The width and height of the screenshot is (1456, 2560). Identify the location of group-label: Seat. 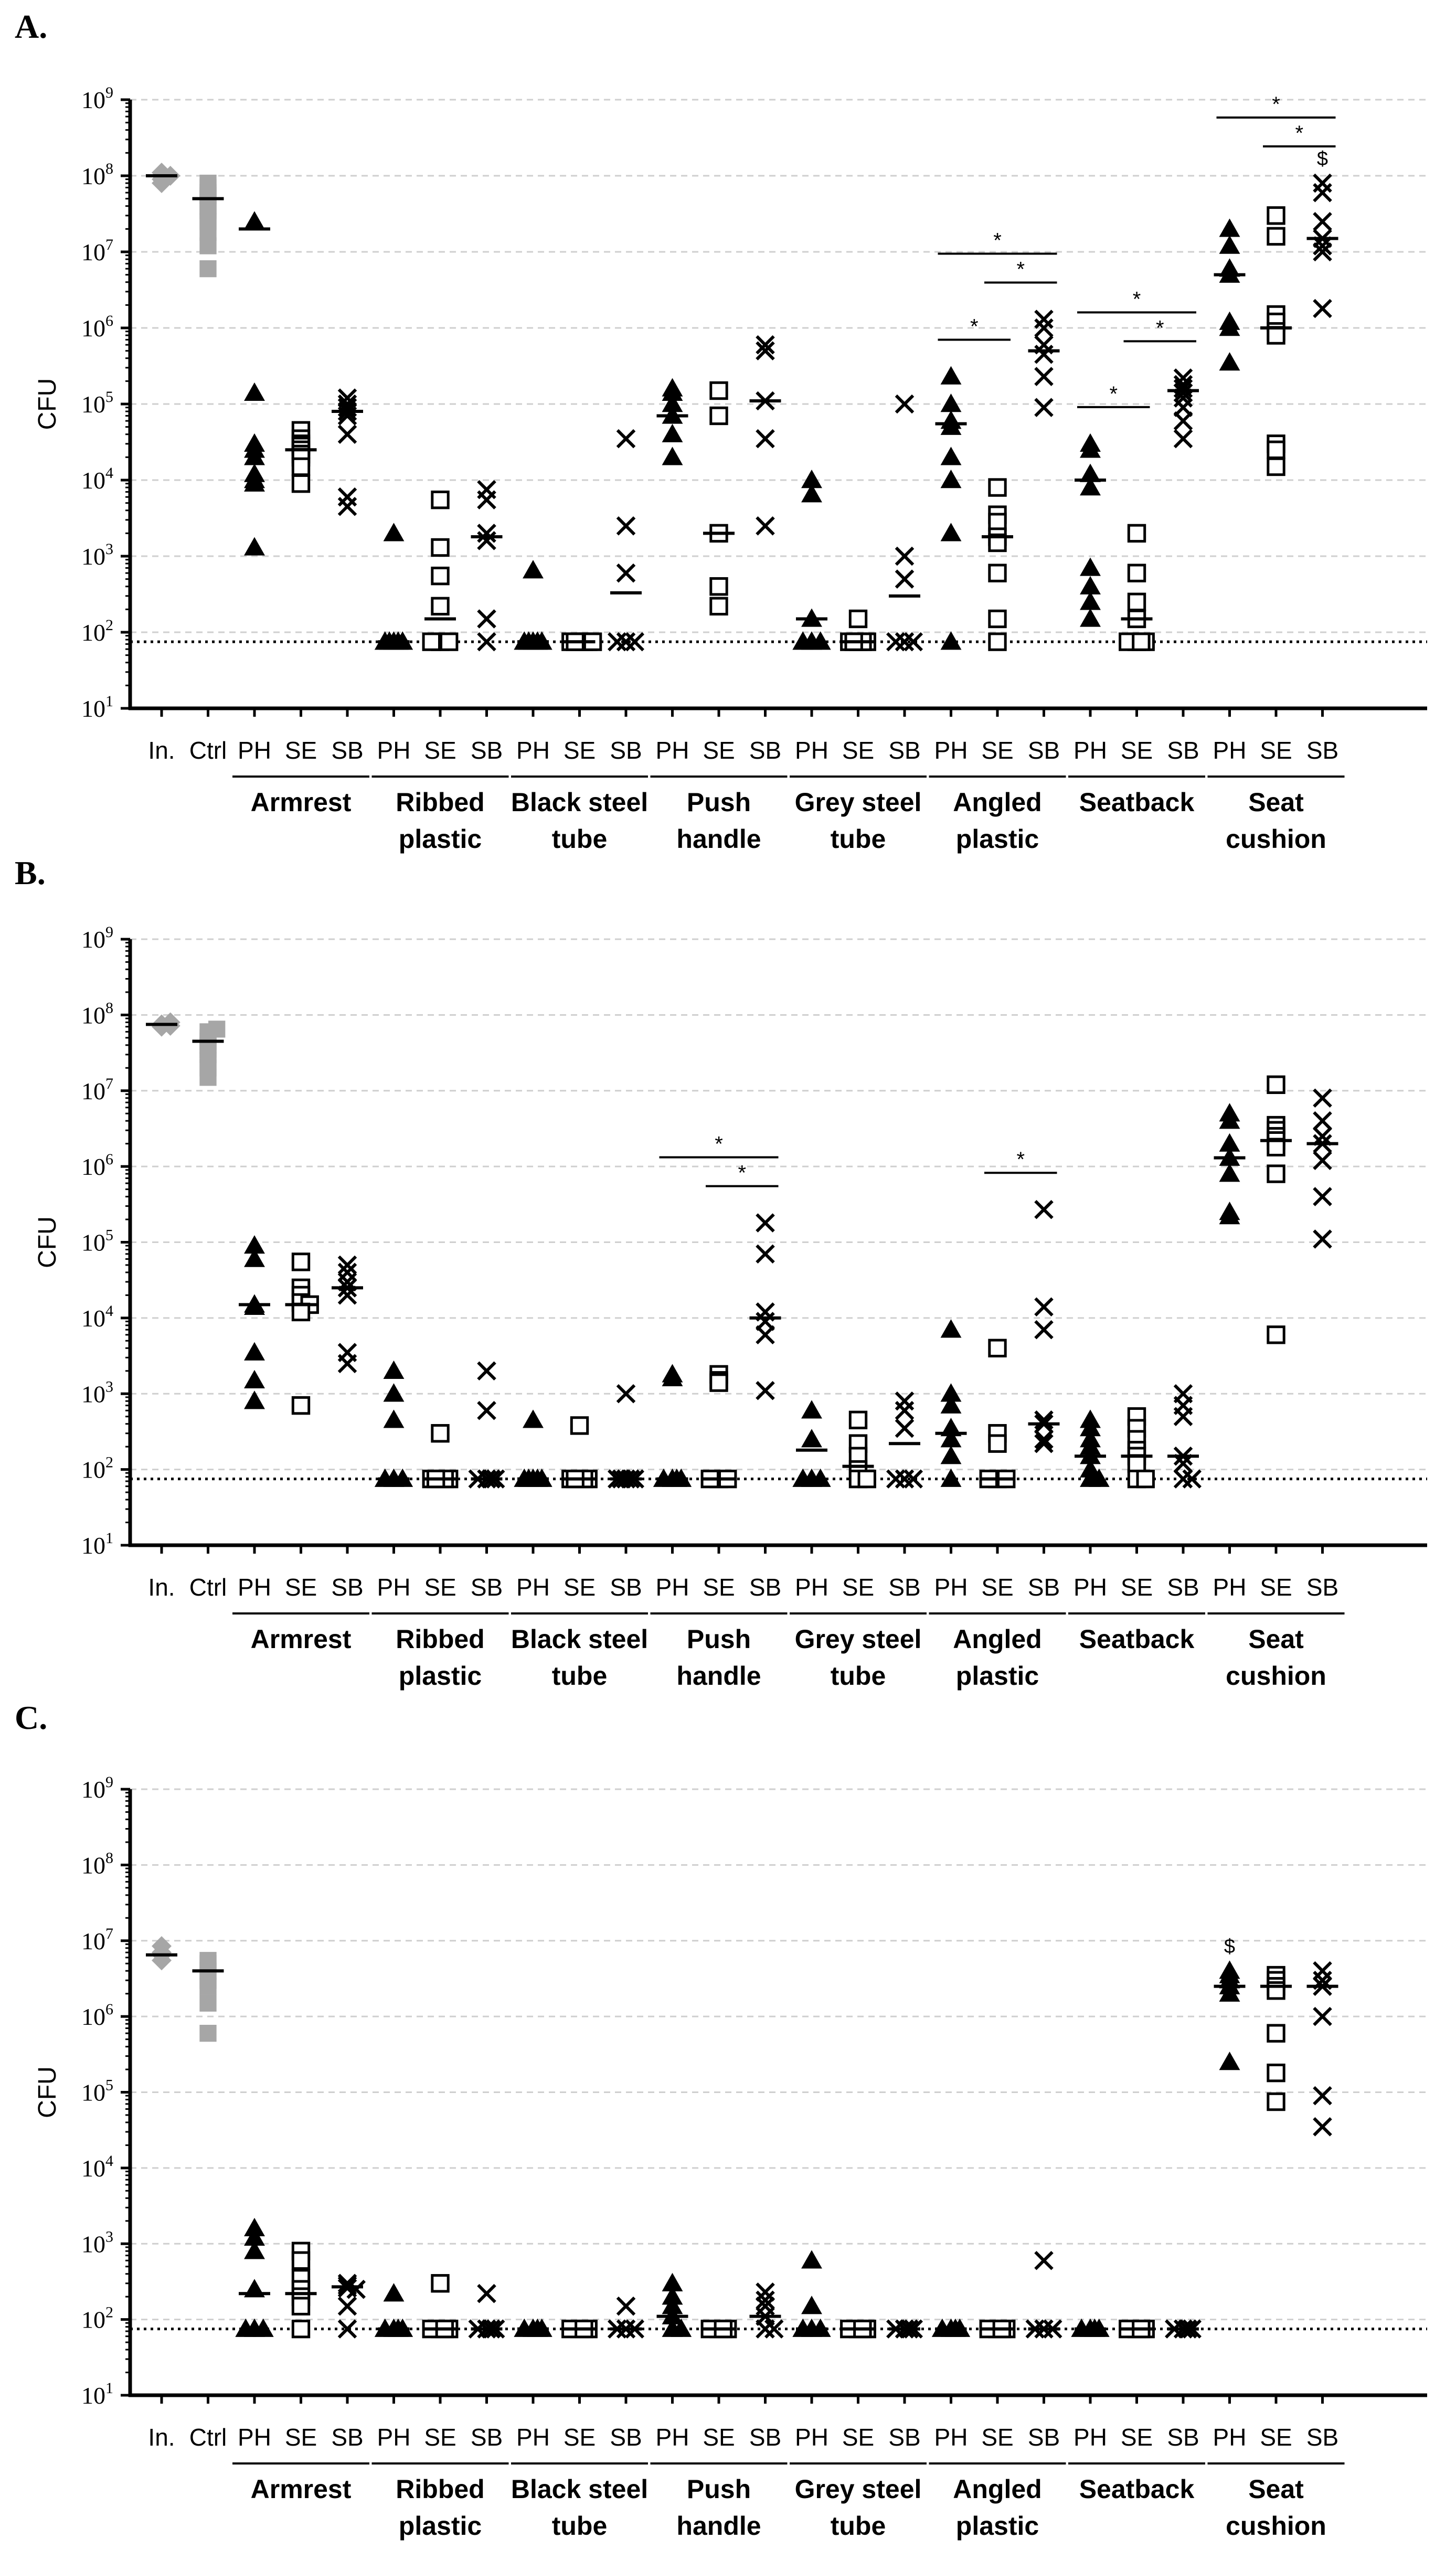
(1276, 802).